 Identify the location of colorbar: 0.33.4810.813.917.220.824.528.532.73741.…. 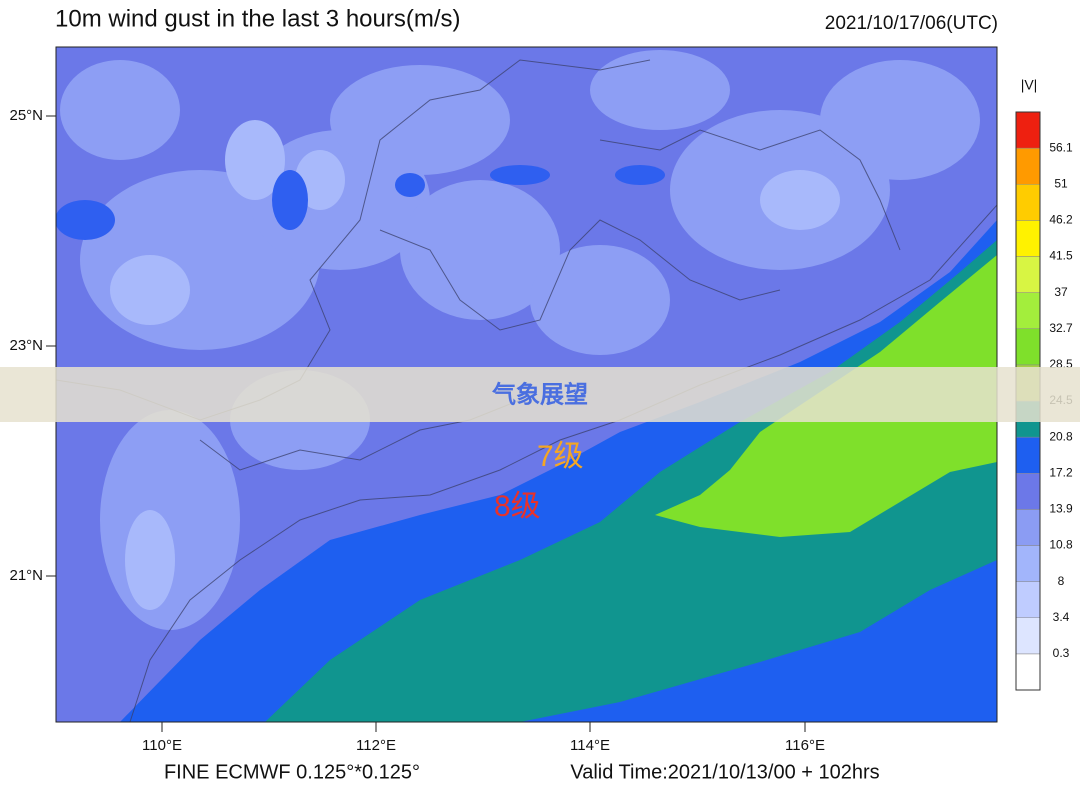
(1044, 401).